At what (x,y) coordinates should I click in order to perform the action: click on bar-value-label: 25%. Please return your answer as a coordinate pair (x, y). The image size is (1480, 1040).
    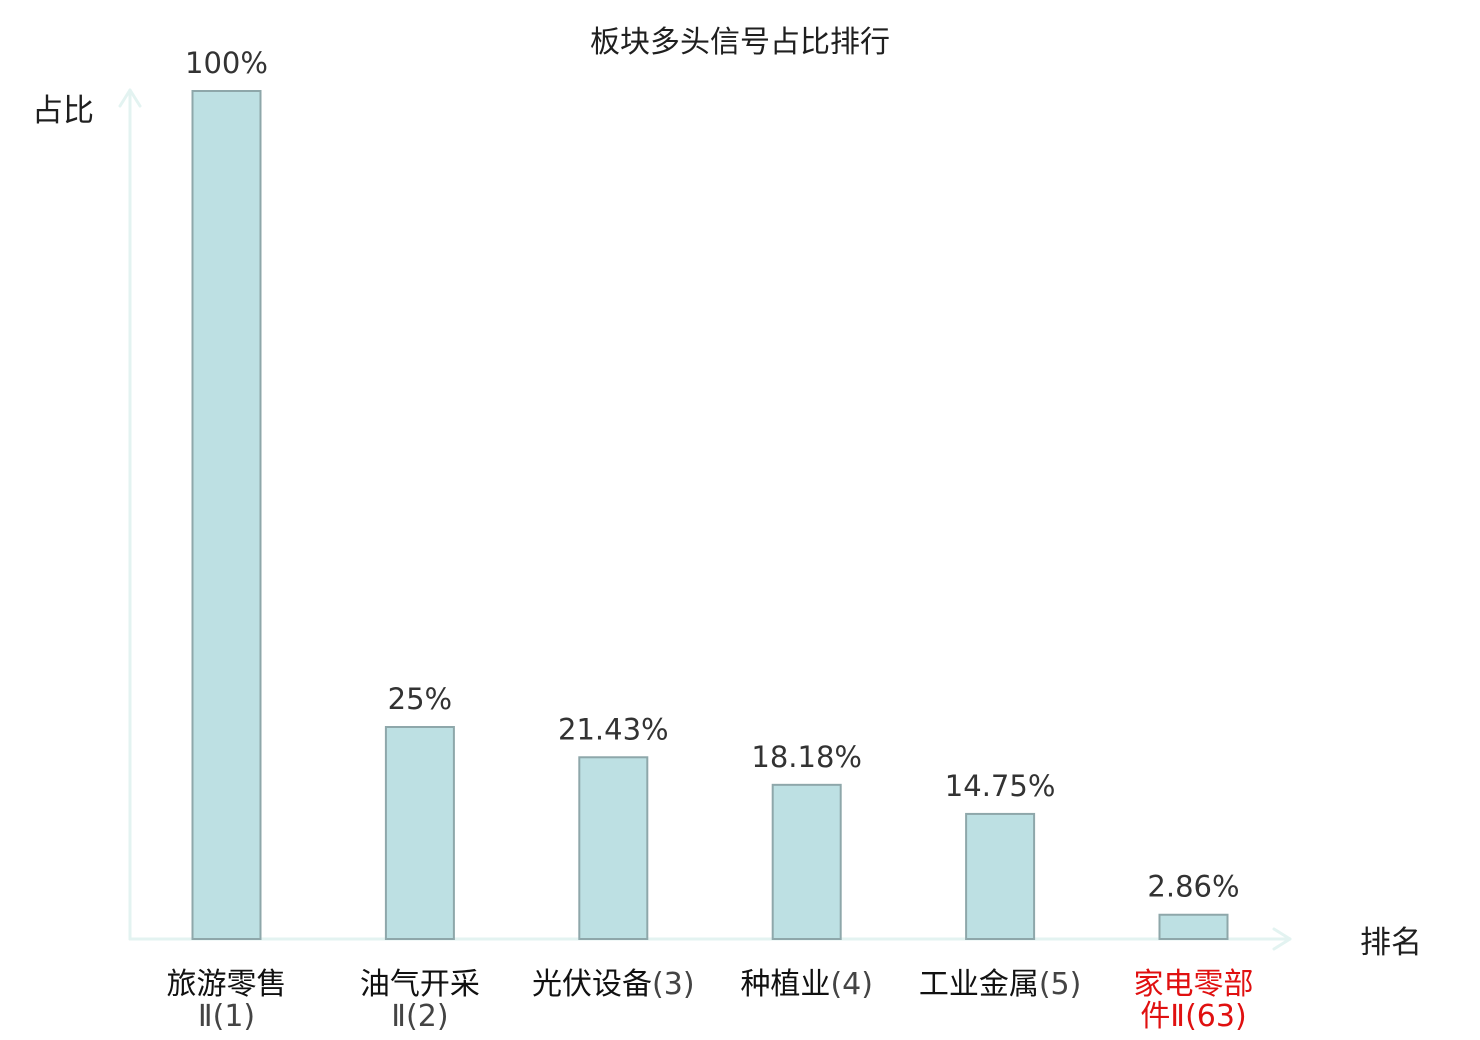
    Looking at the image, I should click on (420, 699).